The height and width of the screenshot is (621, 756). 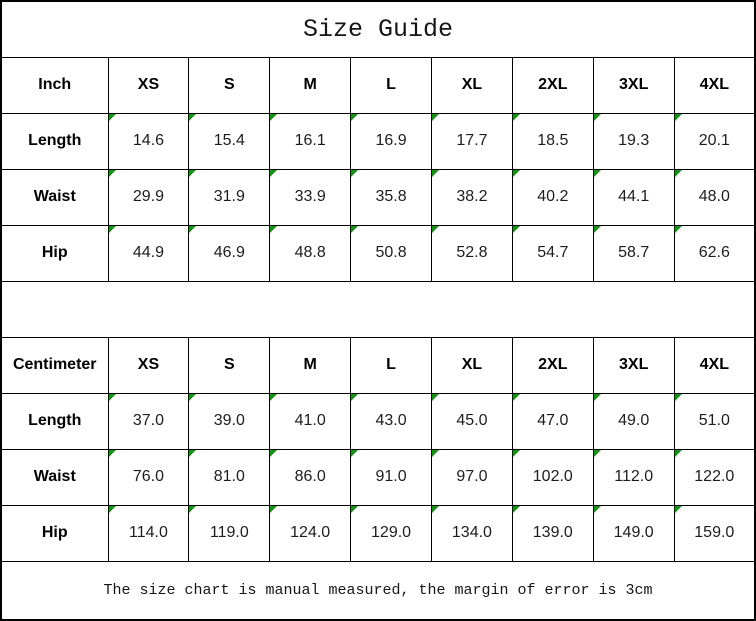 I want to click on size-value: 41.0, so click(x=310, y=420).